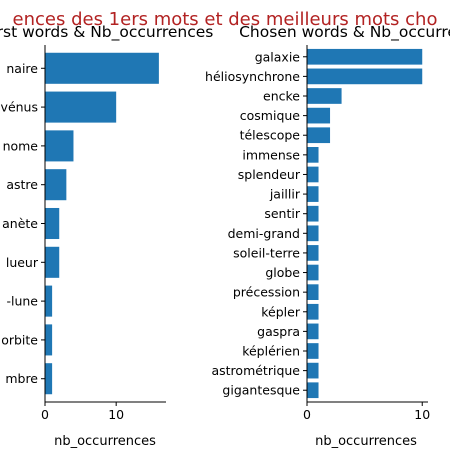  Describe the element at coordinates (271, 351) in the screenshot. I see `right-chart-y-tick-label: képlérien` at that location.